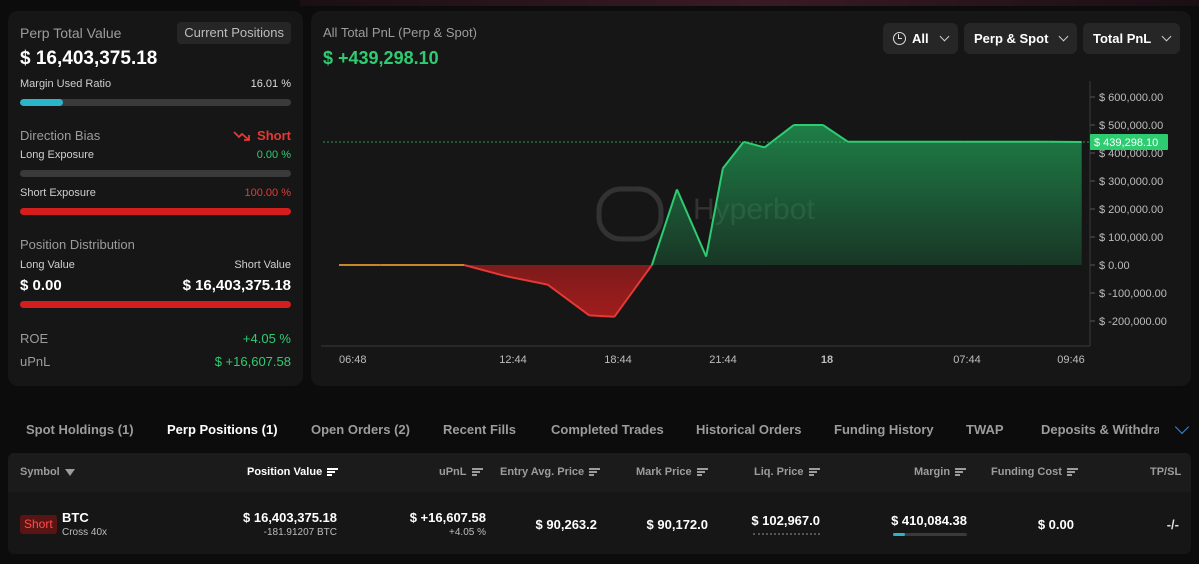  What do you see at coordinates (930, 534) in the screenshot?
I see `margin-bar` at bounding box center [930, 534].